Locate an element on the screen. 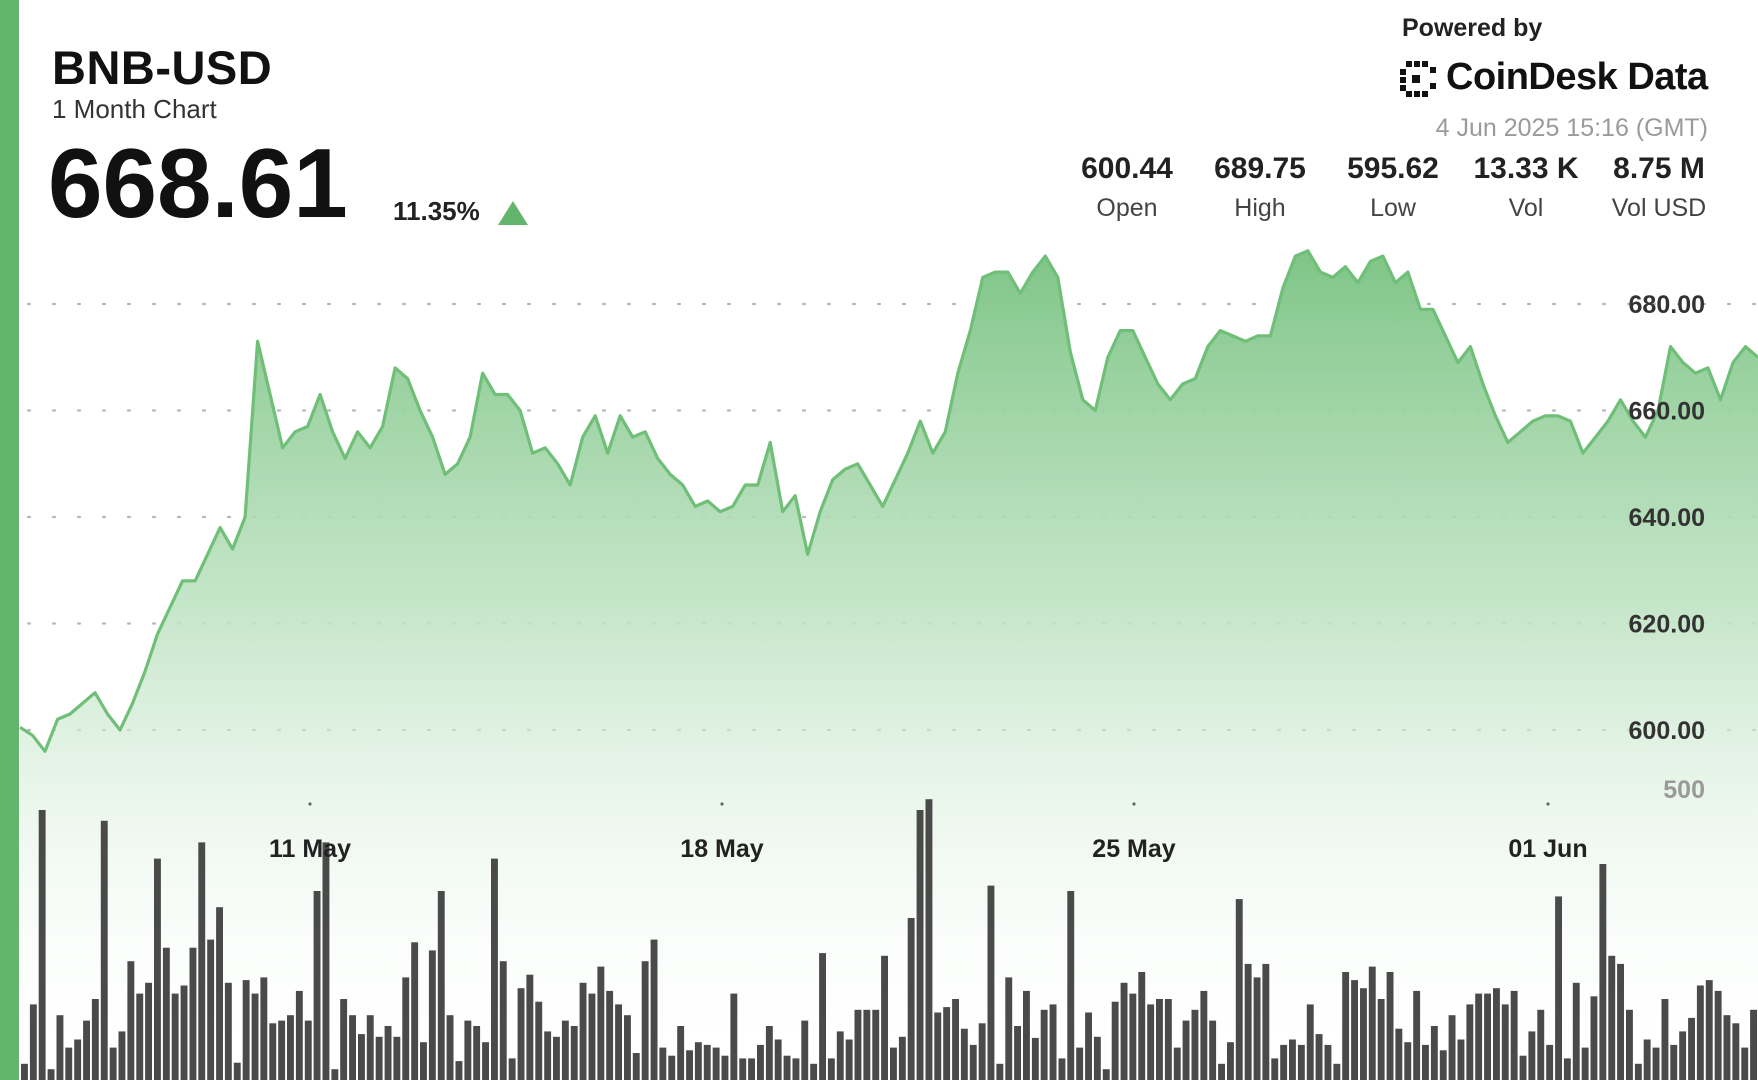 The height and width of the screenshot is (1080, 1758). stat-vol: 13.33 K Vol is located at coordinates (1526, 187).